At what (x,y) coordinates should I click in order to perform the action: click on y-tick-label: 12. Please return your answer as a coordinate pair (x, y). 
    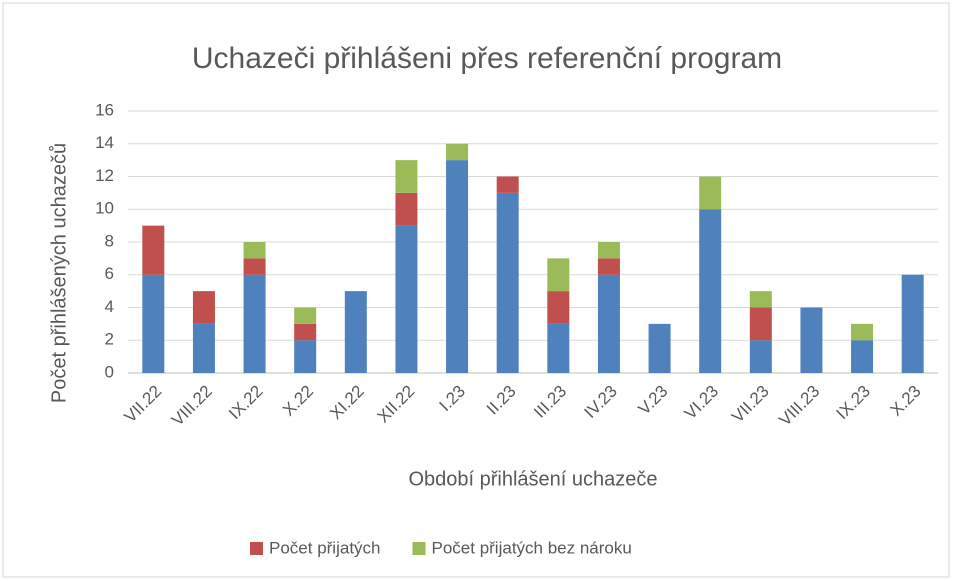
    Looking at the image, I should click on (104, 175).